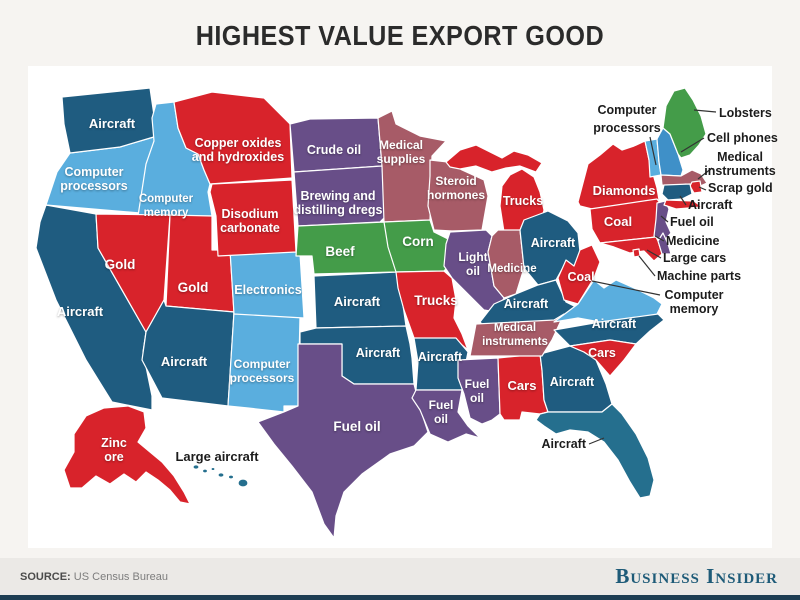  I want to click on state-la-label: oil, so click(441, 419).